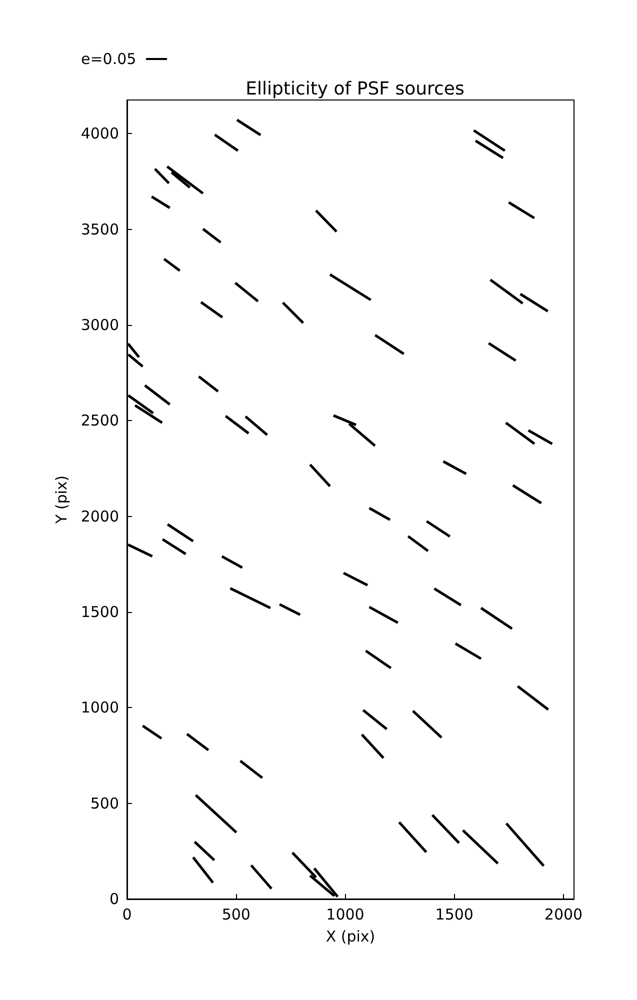 The height and width of the screenshot is (1000, 637). I want to click on x-tick-label: 1000, so click(345, 915).